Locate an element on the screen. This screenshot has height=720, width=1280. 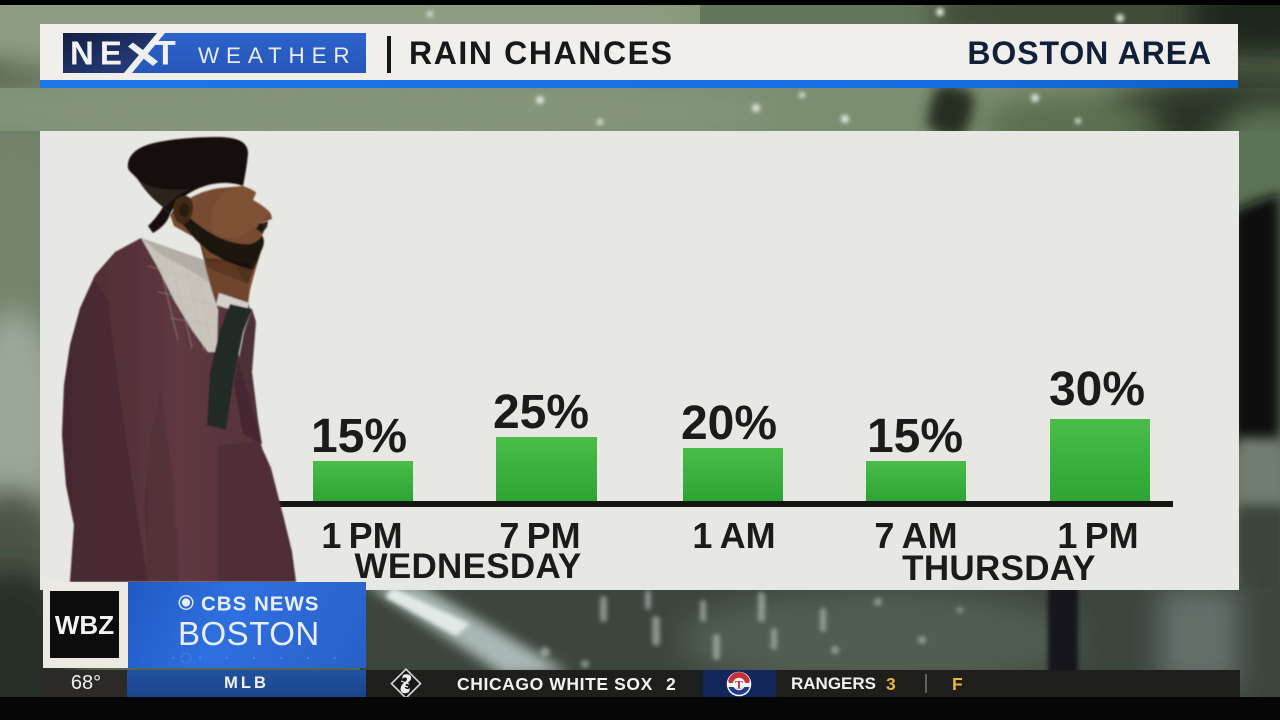
svg-text: NE is located at coordinates (99, 53).